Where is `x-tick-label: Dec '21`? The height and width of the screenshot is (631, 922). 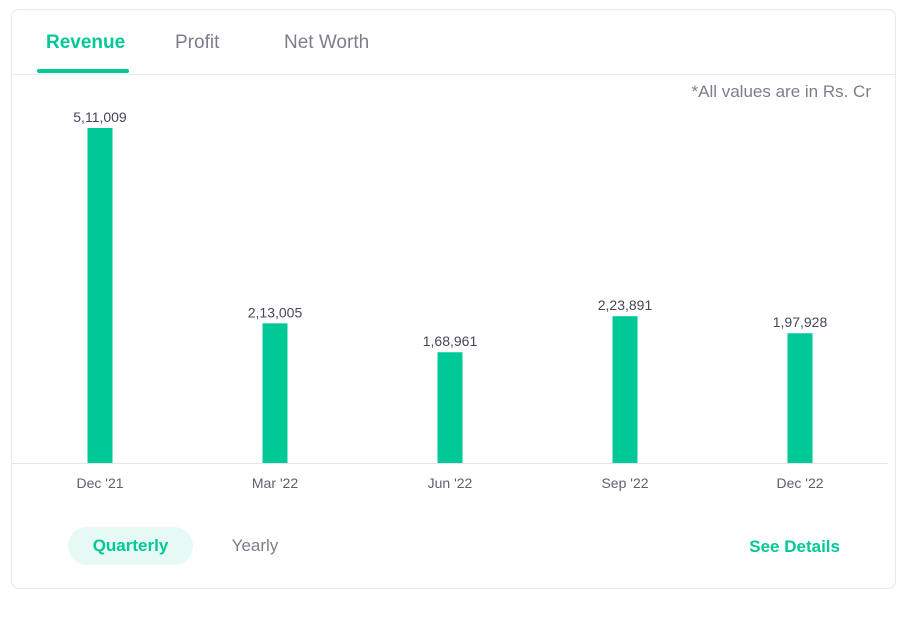
x-tick-label: Dec '21 is located at coordinates (99, 483).